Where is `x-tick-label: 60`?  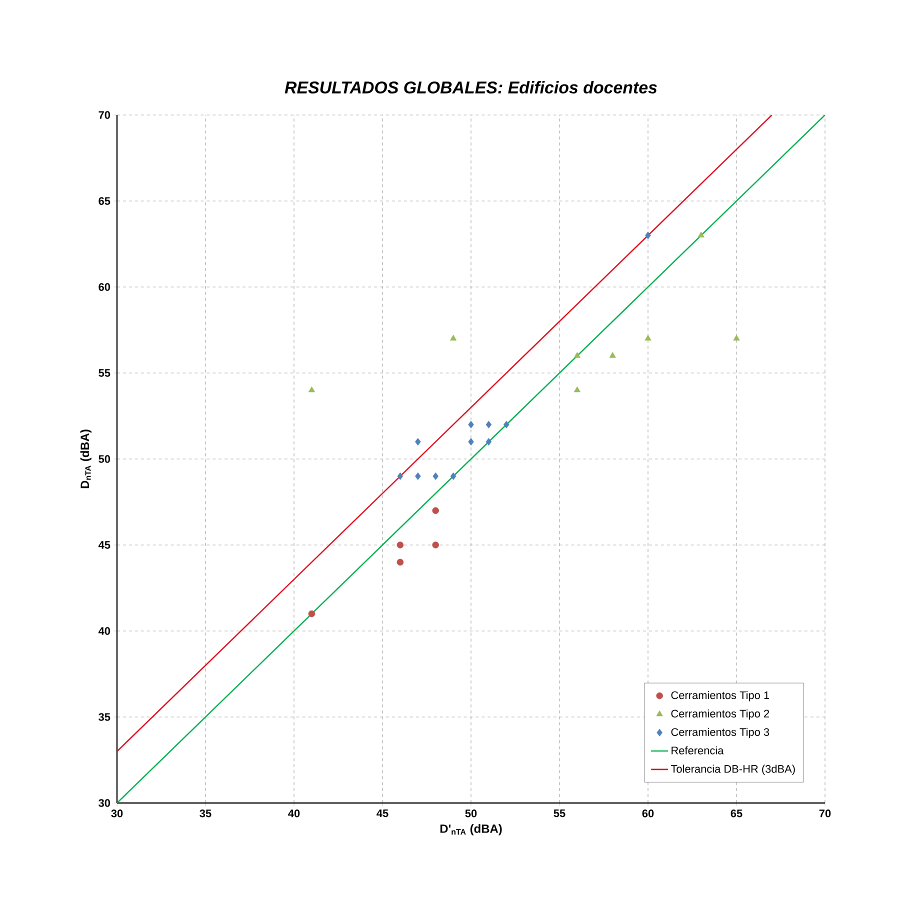
x-tick-label: 60 is located at coordinates (648, 814).